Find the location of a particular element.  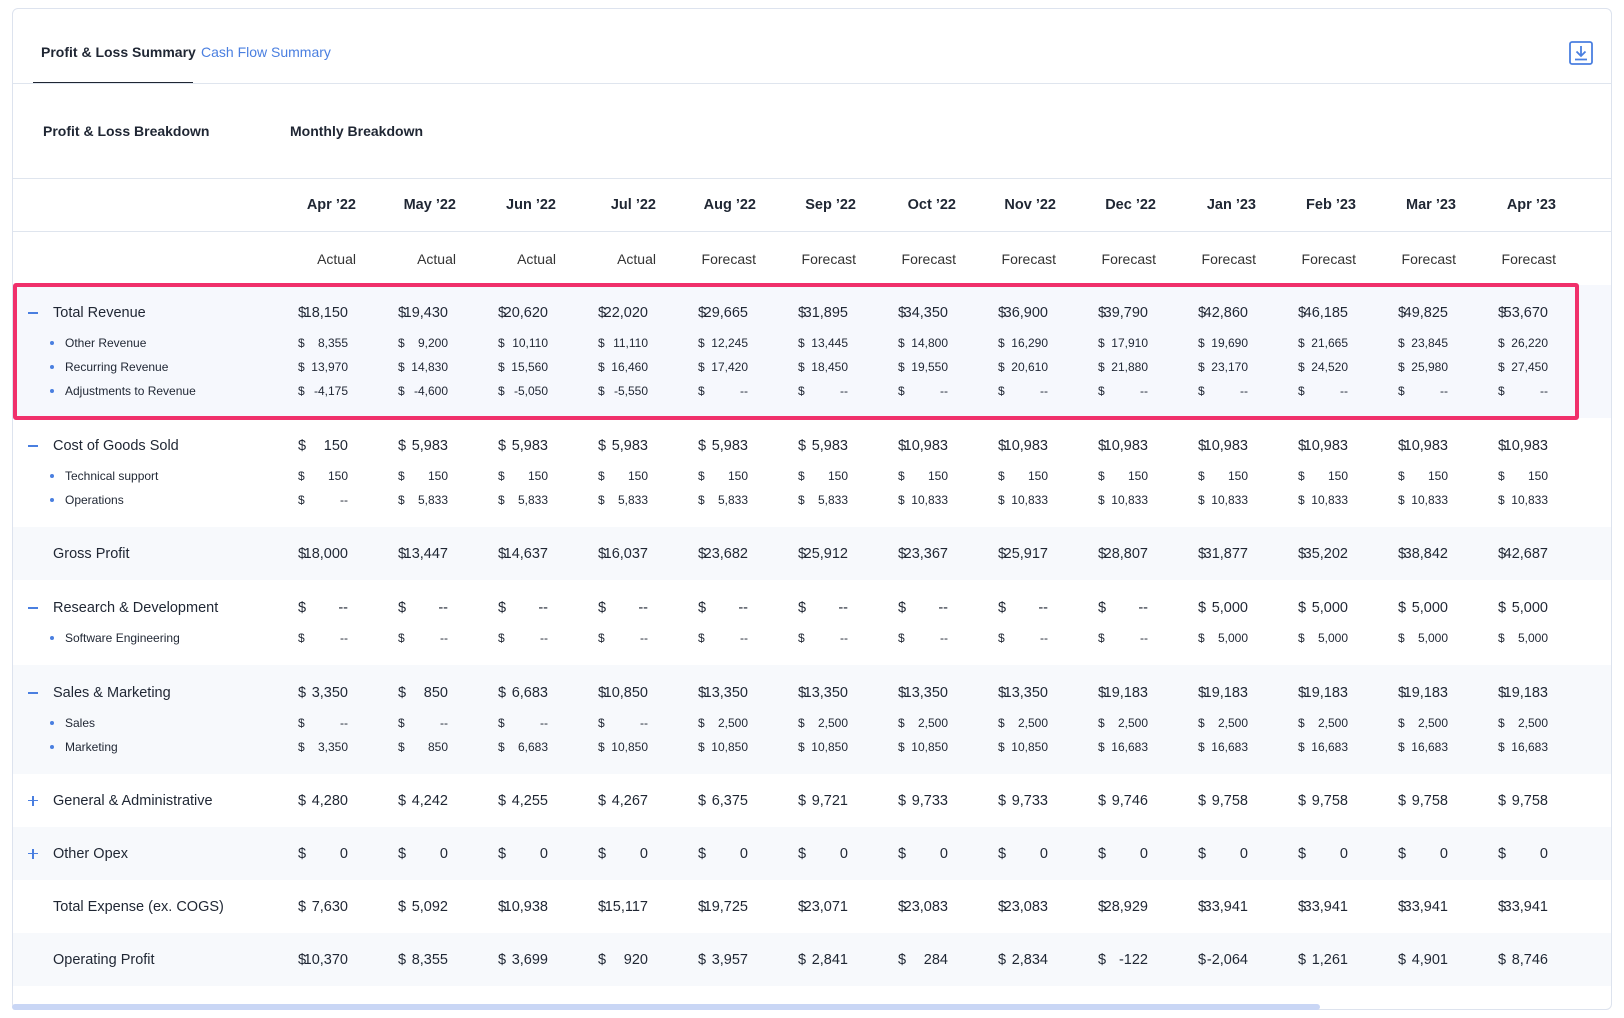

amount: 2,834 is located at coordinates (1029, 959).